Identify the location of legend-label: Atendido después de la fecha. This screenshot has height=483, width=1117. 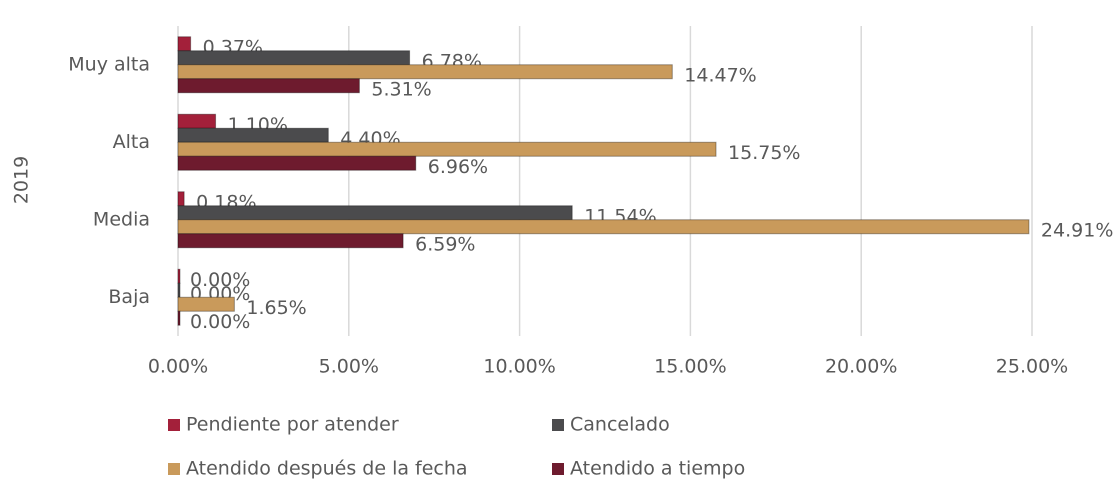
(327, 469).